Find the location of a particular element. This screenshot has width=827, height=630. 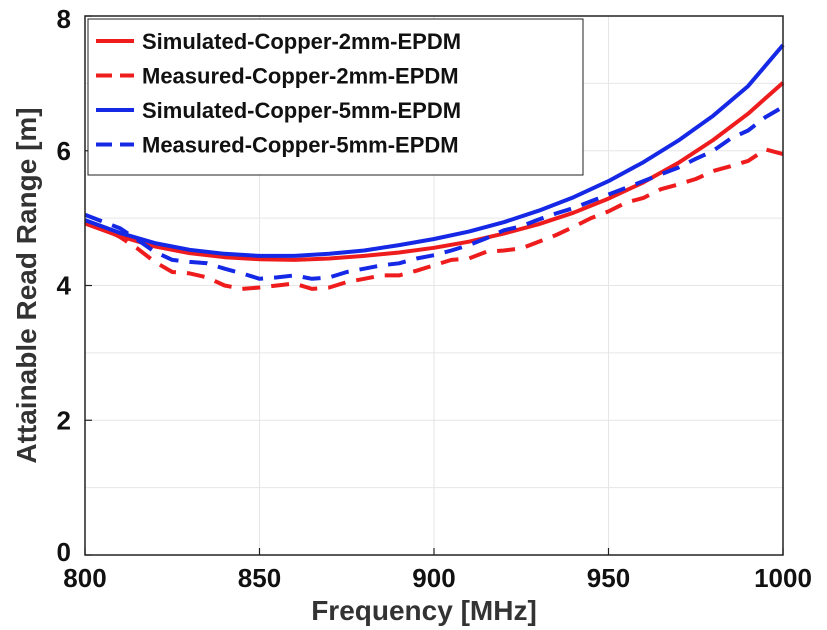

x-tick-label: 800 is located at coordinates (84, 578).